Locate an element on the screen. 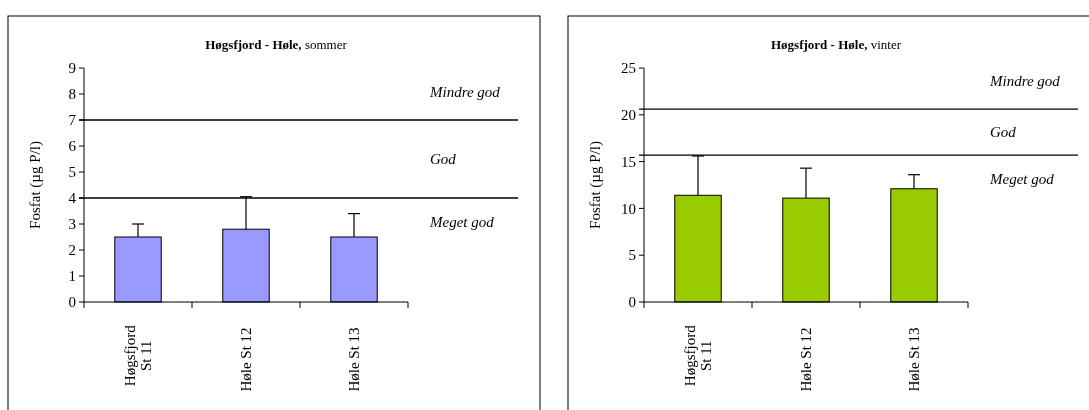 This screenshot has width=1089, height=410. y-tick-label: 6 is located at coordinates (72, 146).